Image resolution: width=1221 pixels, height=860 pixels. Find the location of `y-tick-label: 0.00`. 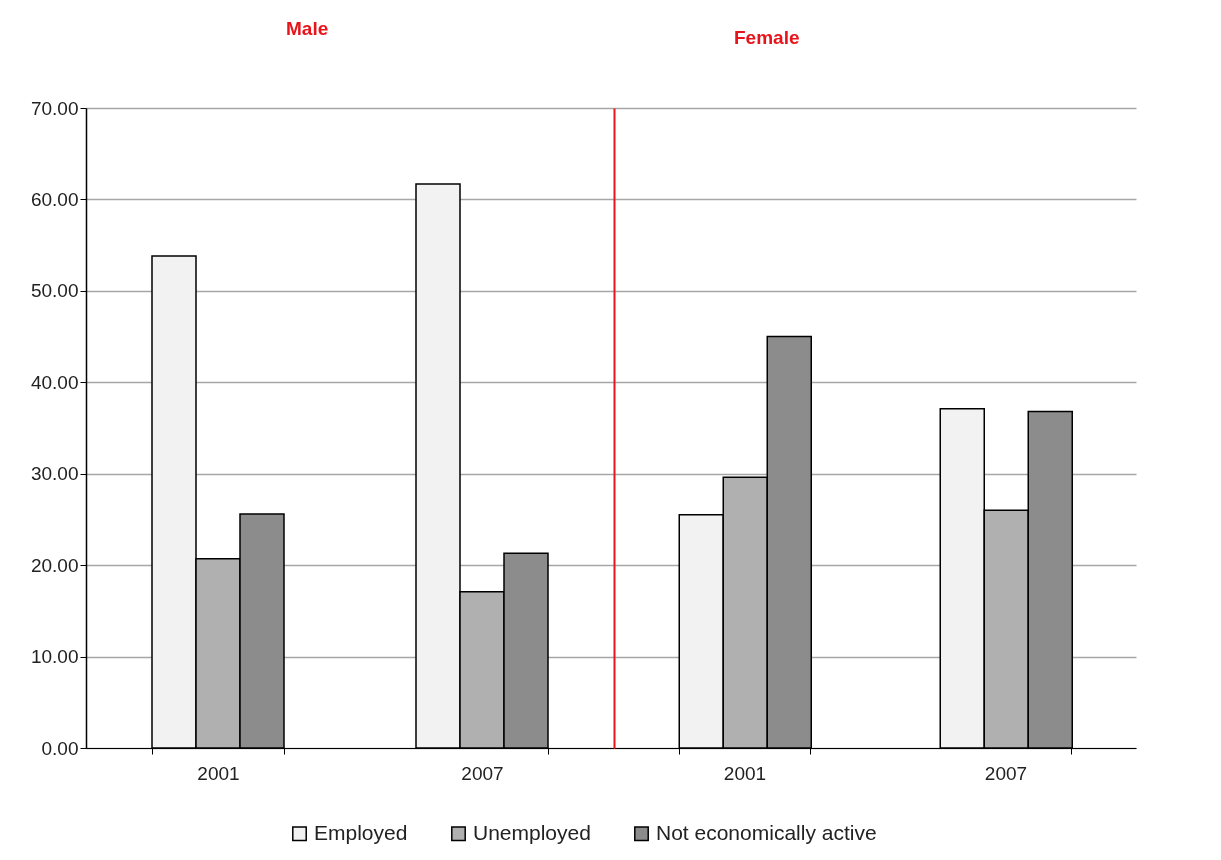

y-tick-label: 0.00 is located at coordinates (60, 748).